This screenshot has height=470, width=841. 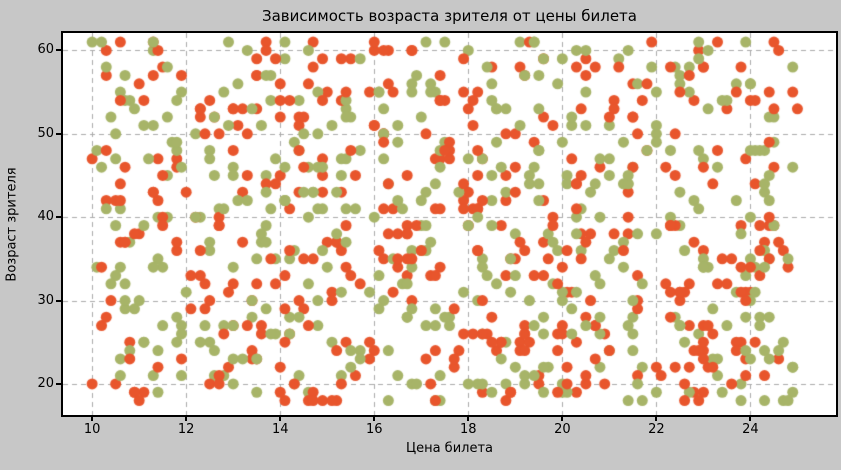 What do you see at coordinates (468, 429) in the screenshot?
I see `x-tick-label: 18` at bounding box center [468, 429].